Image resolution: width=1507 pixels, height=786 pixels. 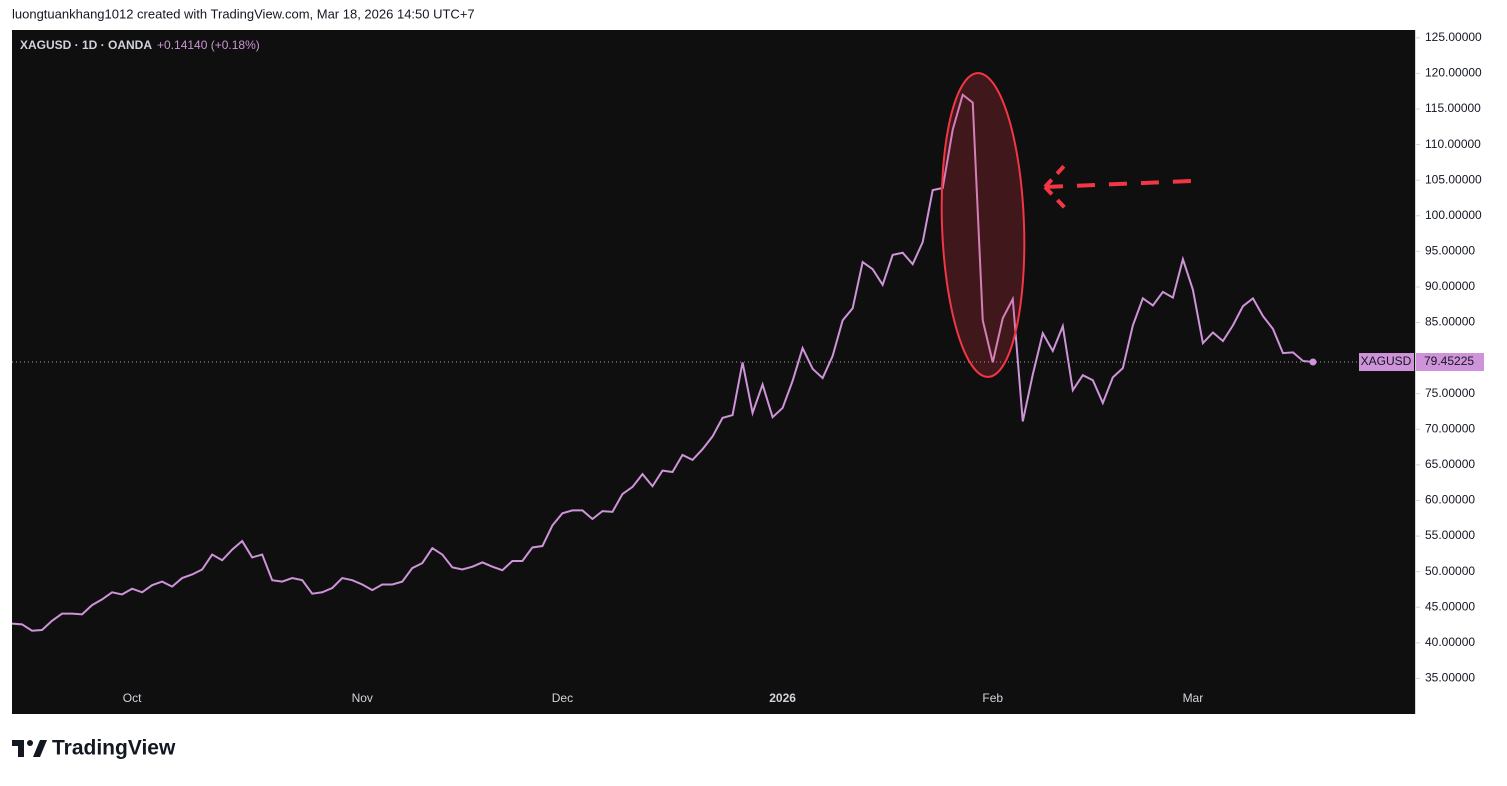 What do you see at coordinates (1453, 108) in the screenshot?
I see `y-tick-label: 115.00000` at bounding box center [1453, 108].